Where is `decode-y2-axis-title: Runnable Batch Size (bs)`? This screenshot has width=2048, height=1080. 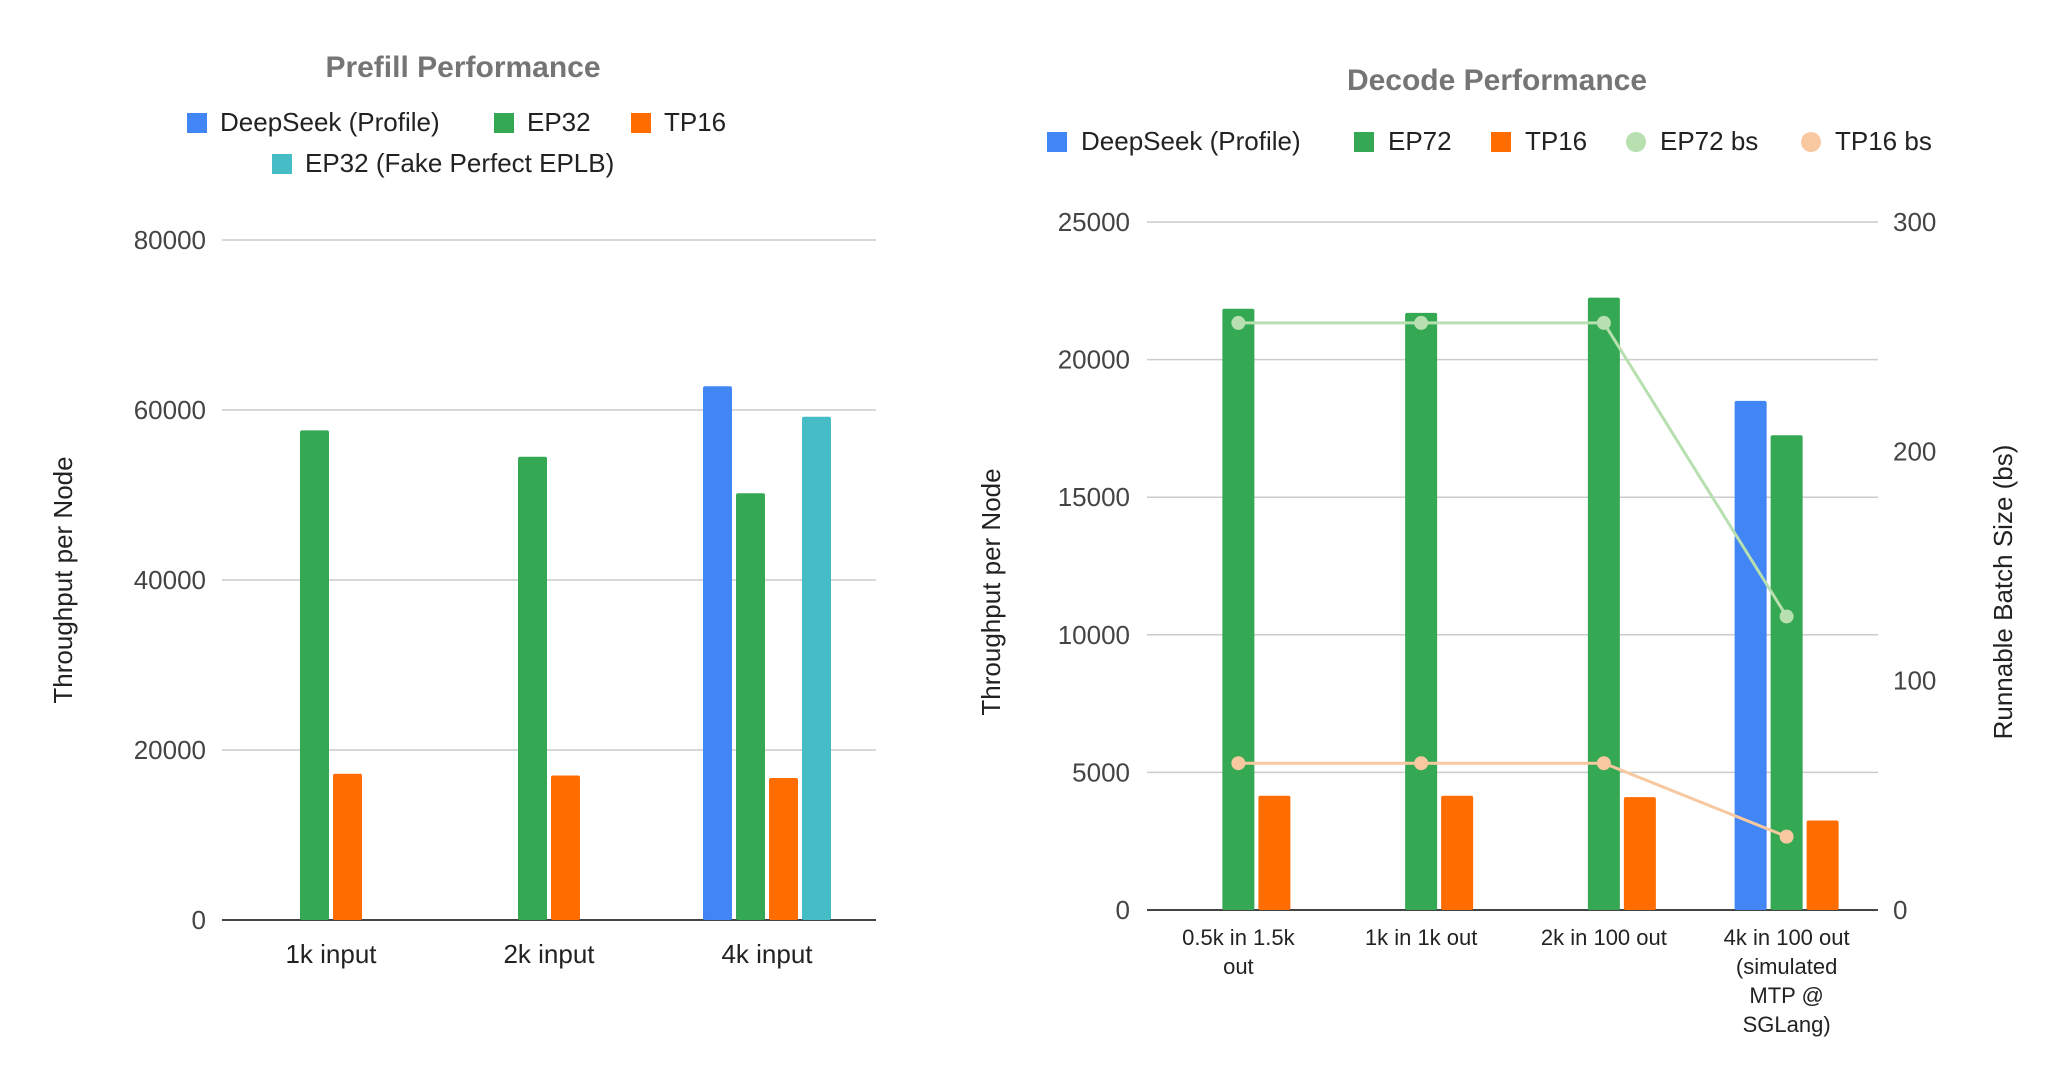 decode-y2-axis-title: Runnable Batch Size (bs) is located at coordinates (2003, 592).